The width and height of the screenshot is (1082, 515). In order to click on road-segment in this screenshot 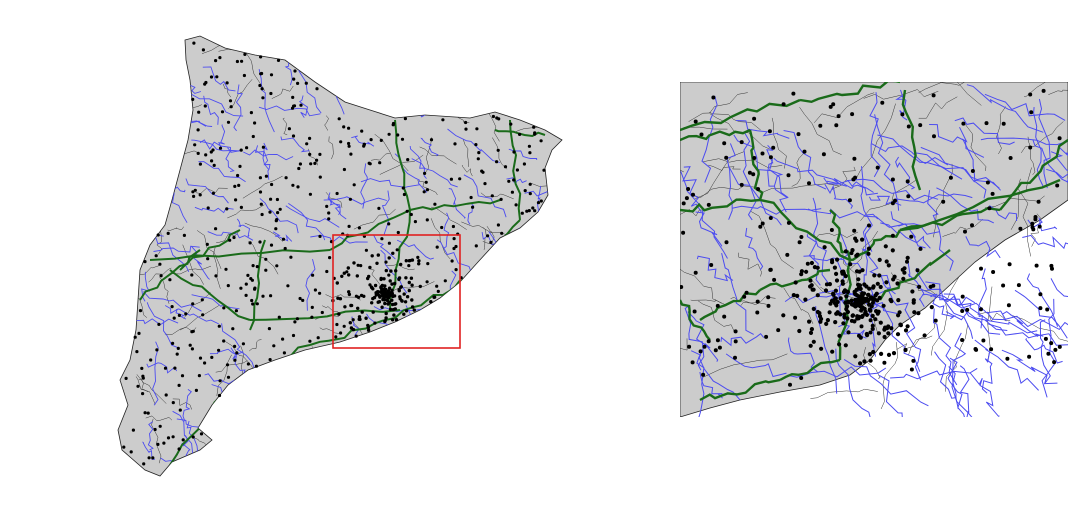, I will do `click(210, 295)`.